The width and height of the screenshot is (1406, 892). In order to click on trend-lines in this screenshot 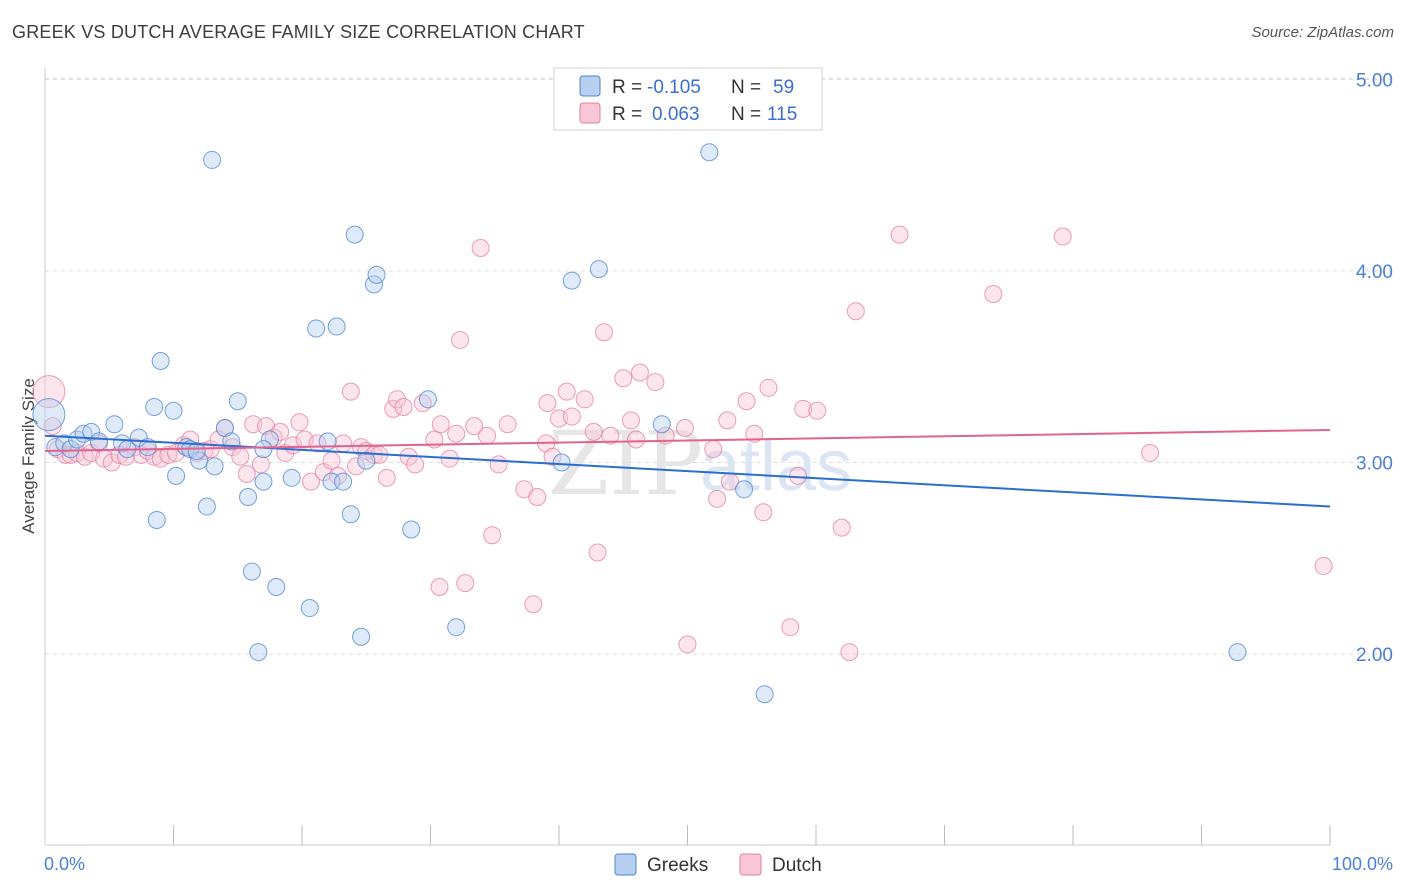, I will do `click(687, 468)`.